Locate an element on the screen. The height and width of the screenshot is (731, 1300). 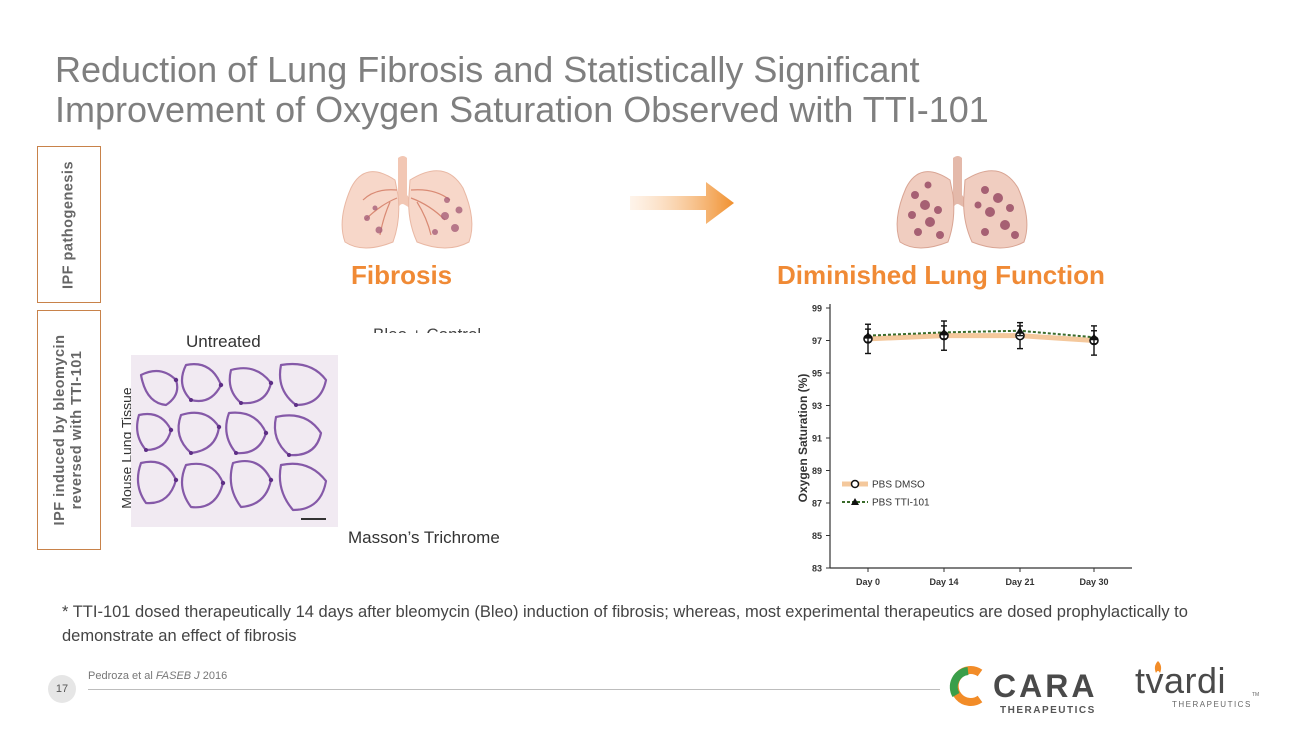
chart-legend: PBS DMSO PBS TTI-101 is located at coordinates (886, 494).